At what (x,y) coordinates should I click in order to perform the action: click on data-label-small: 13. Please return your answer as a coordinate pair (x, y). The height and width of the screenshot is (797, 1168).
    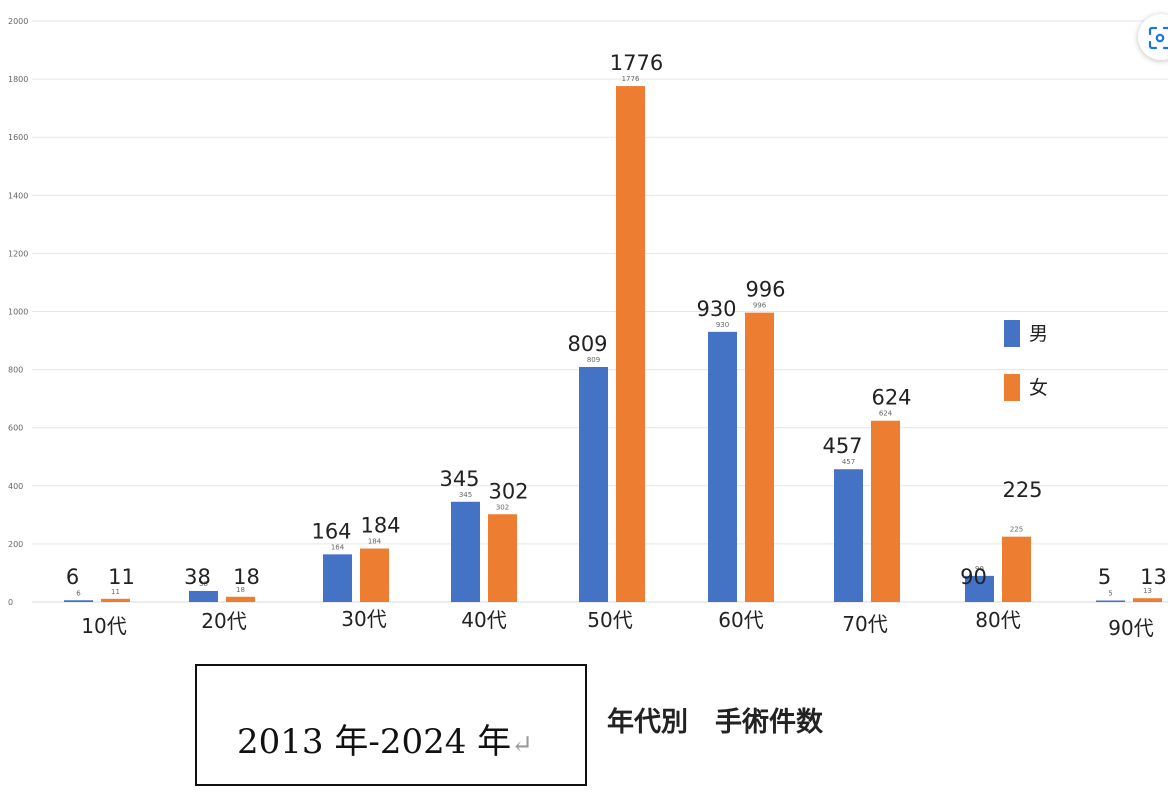
    Looking at the image, I should click on (1147, 591).